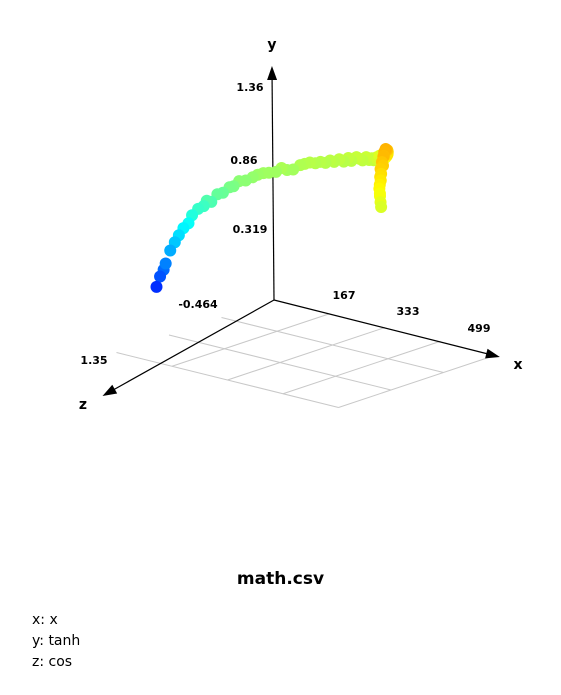 Image resolution: width=561 pixels, height=695 pixels. I want to click on y-axis-title: y, so click(271, 45).